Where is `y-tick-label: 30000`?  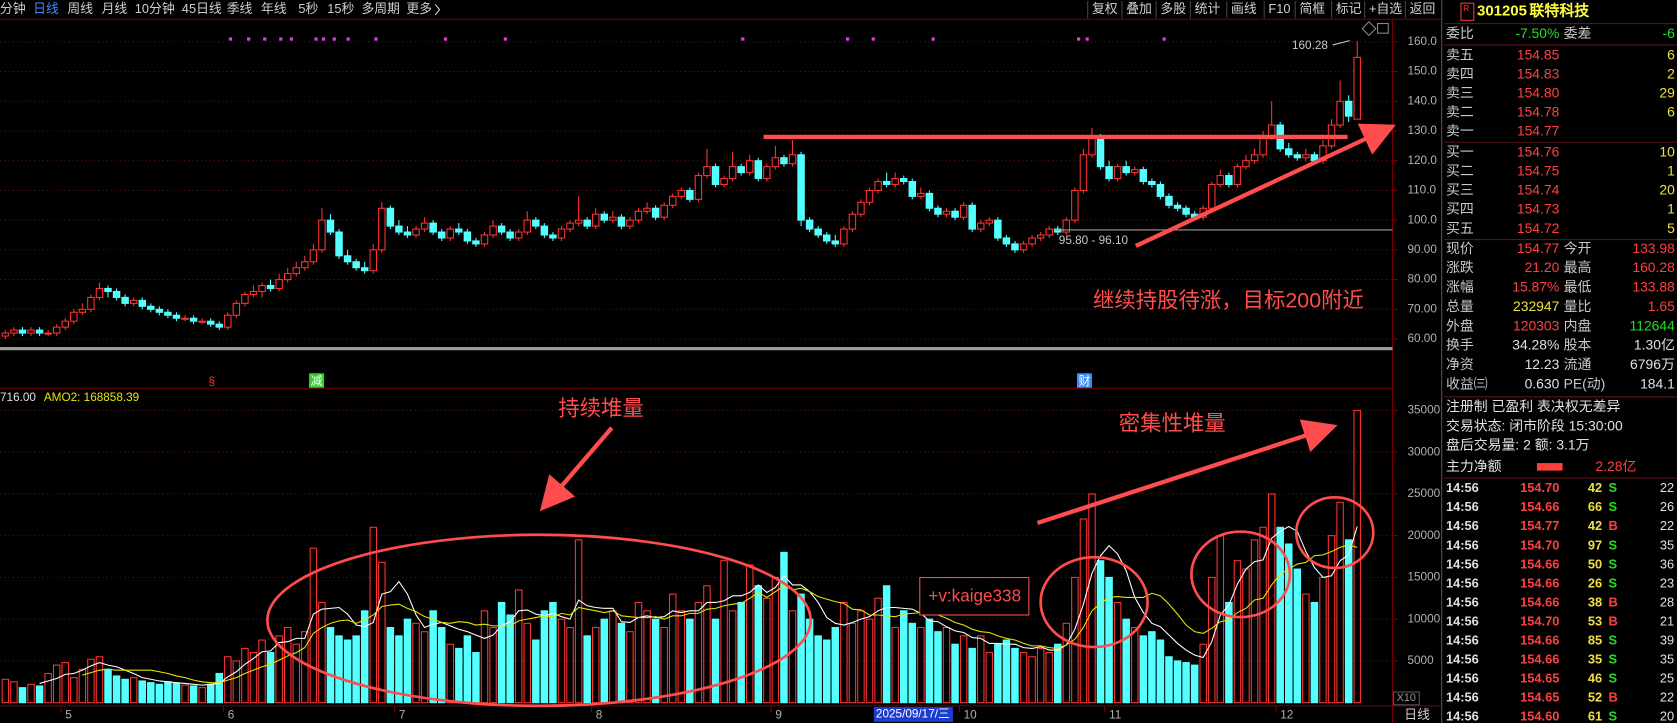
y-tick-label: 30000 is located at coordinates (1423, 451).